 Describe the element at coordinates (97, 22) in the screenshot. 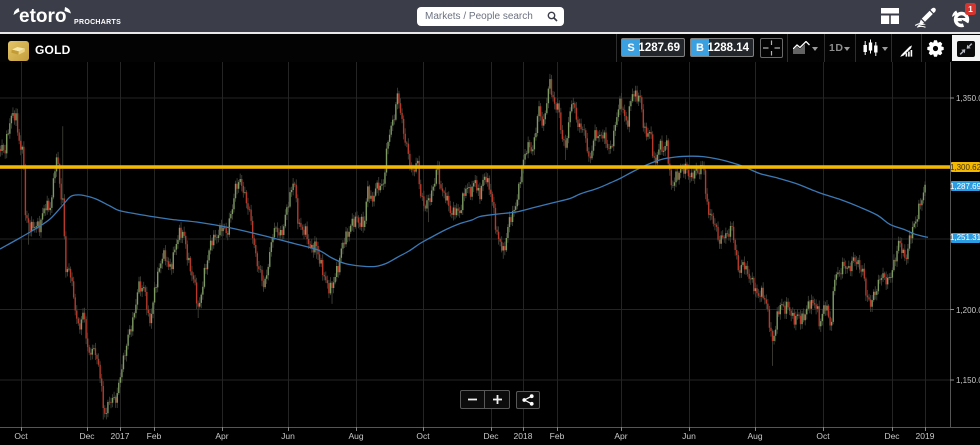

I see `svg-text: PROCHARTS` at that location.